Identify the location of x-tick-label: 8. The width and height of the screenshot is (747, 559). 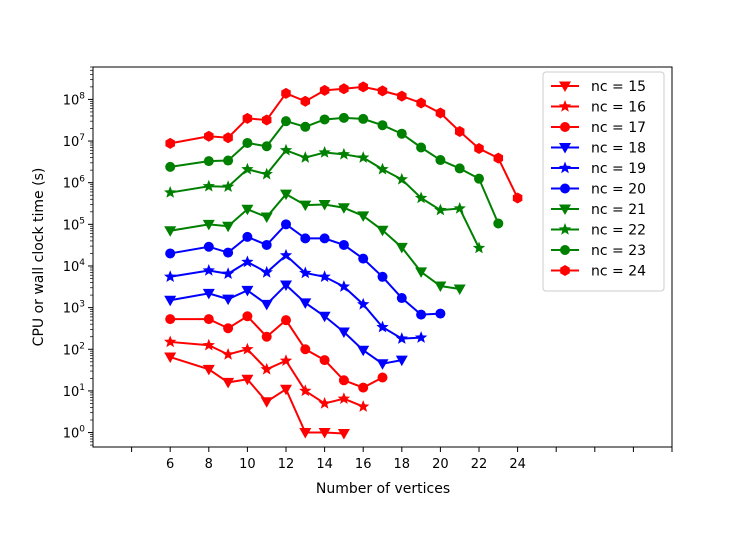
(209, 464).